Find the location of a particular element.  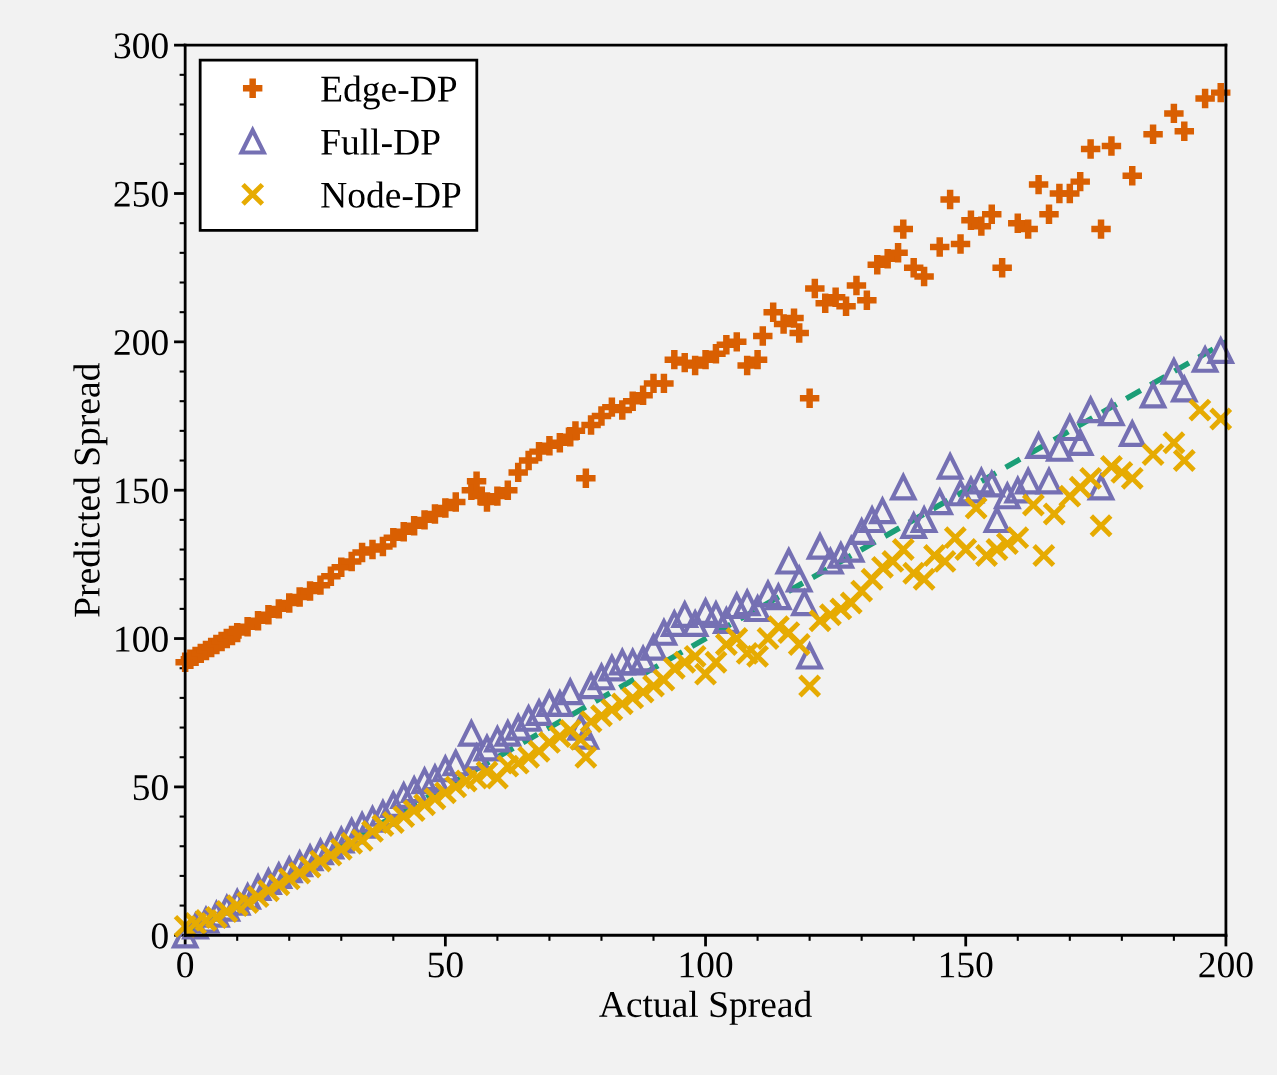

legend-label: Full-DP is located at coordinates (380, 141).